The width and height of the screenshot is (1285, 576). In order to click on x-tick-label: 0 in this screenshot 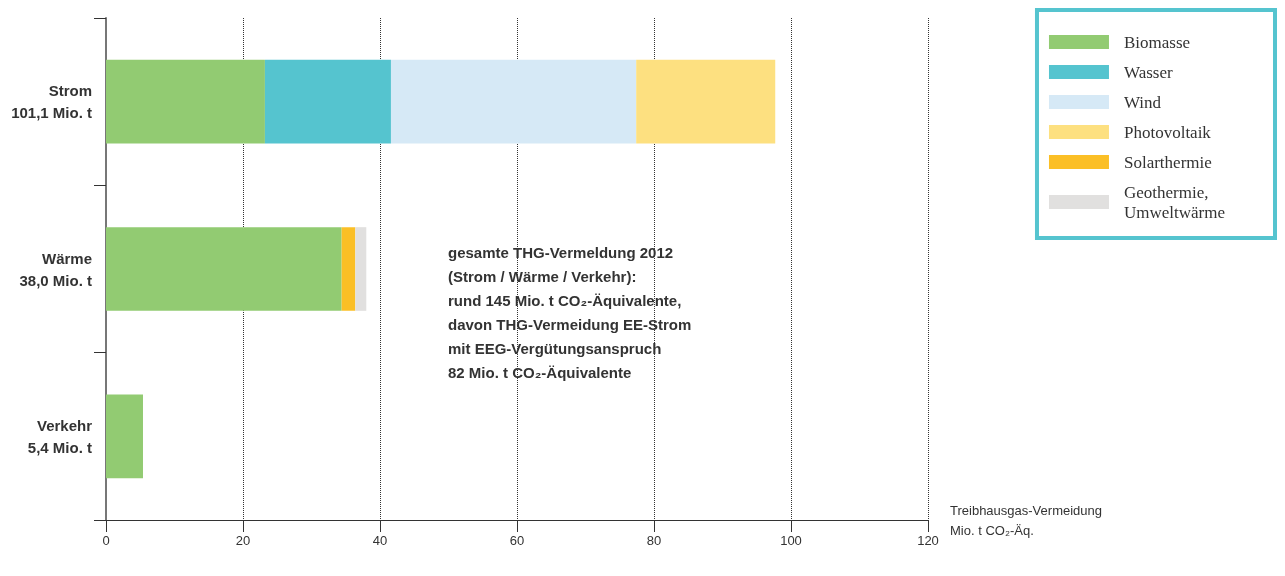, I will do `click(106, 540)`.